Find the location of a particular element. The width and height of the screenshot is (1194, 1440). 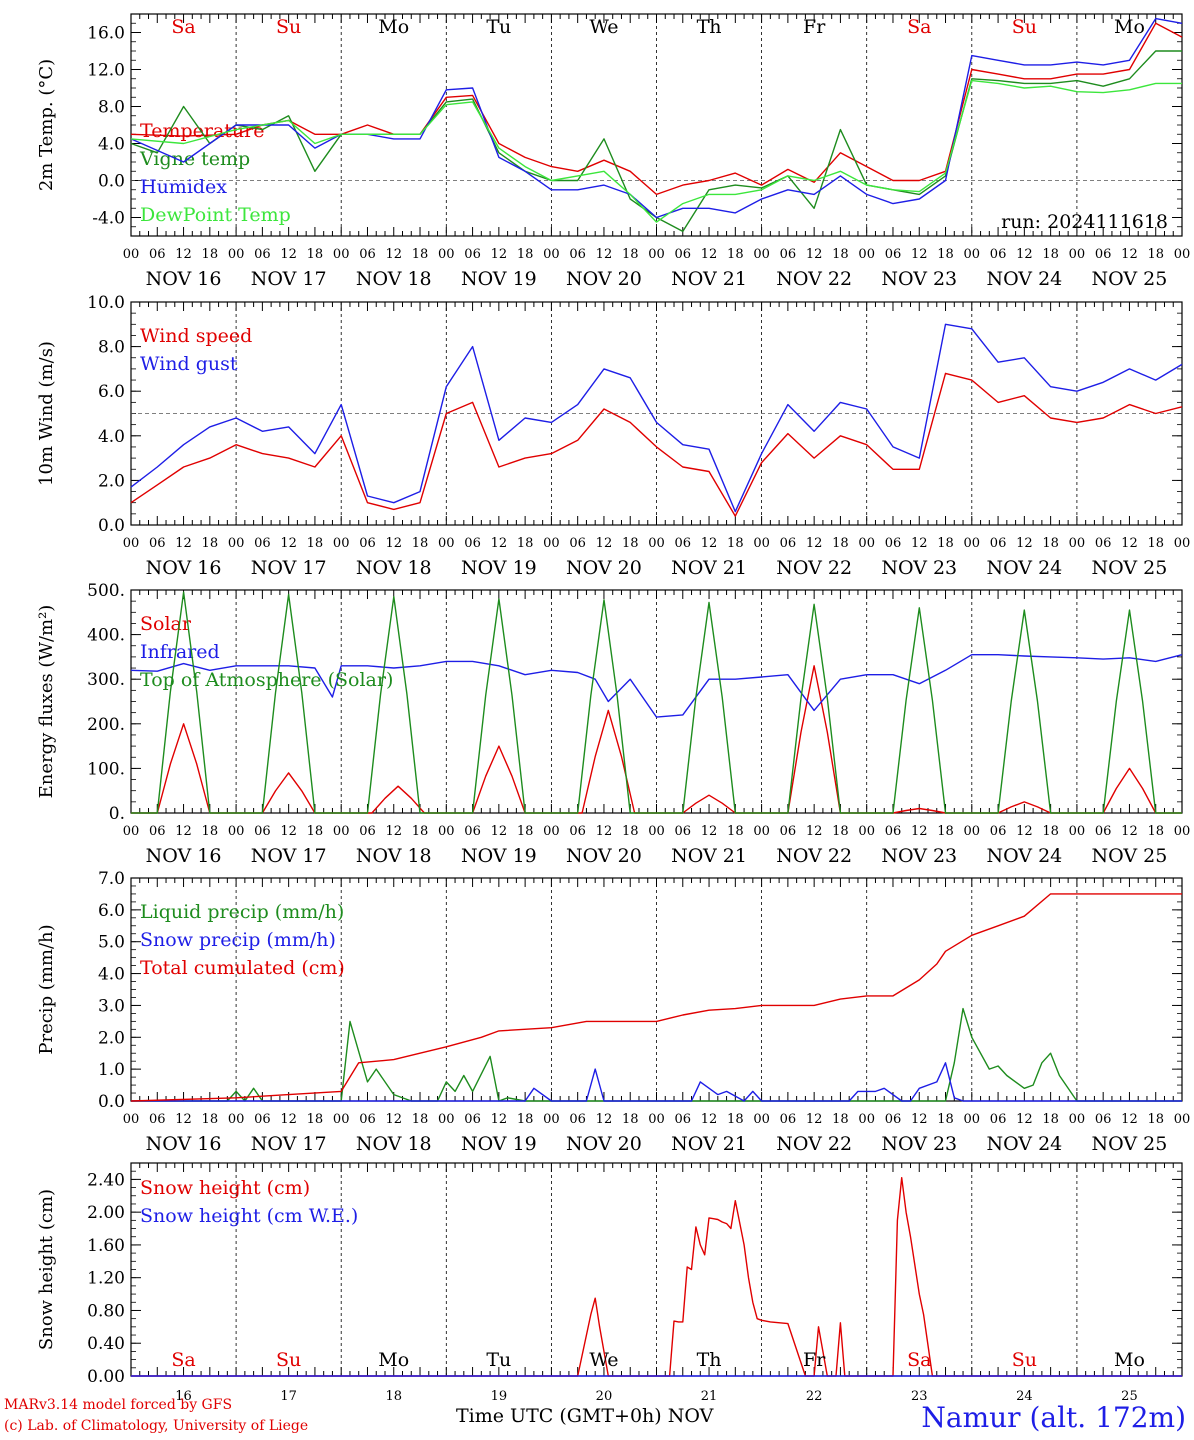

day-of-week-label-bottom: We is located at coordinates (603, 1360).